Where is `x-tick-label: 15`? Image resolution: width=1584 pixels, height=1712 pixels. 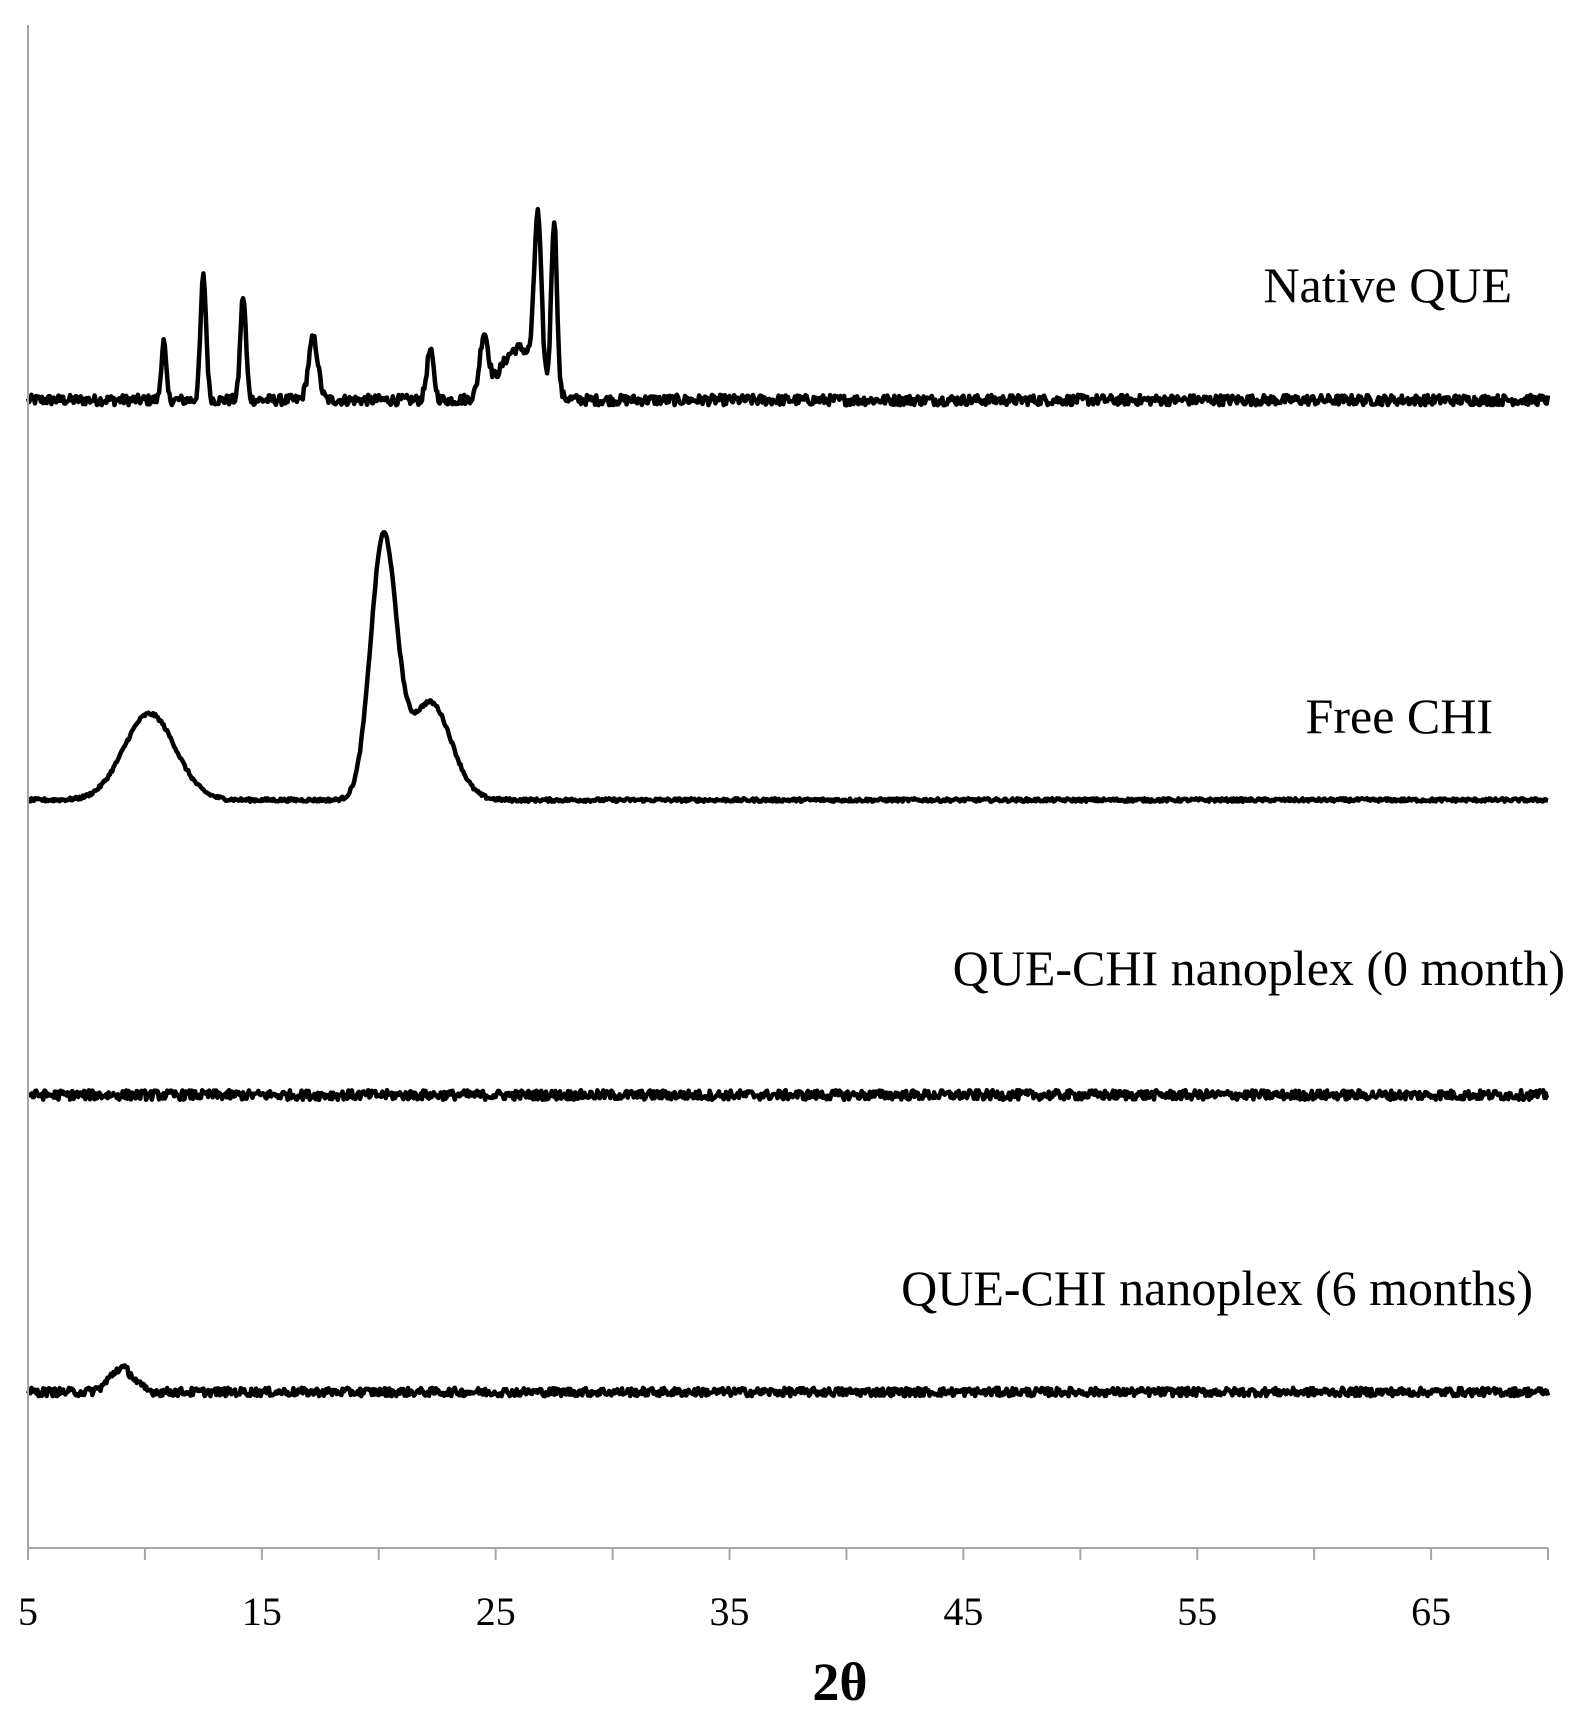 x-tick-label: 15 is located at coordinates (262, 1611).